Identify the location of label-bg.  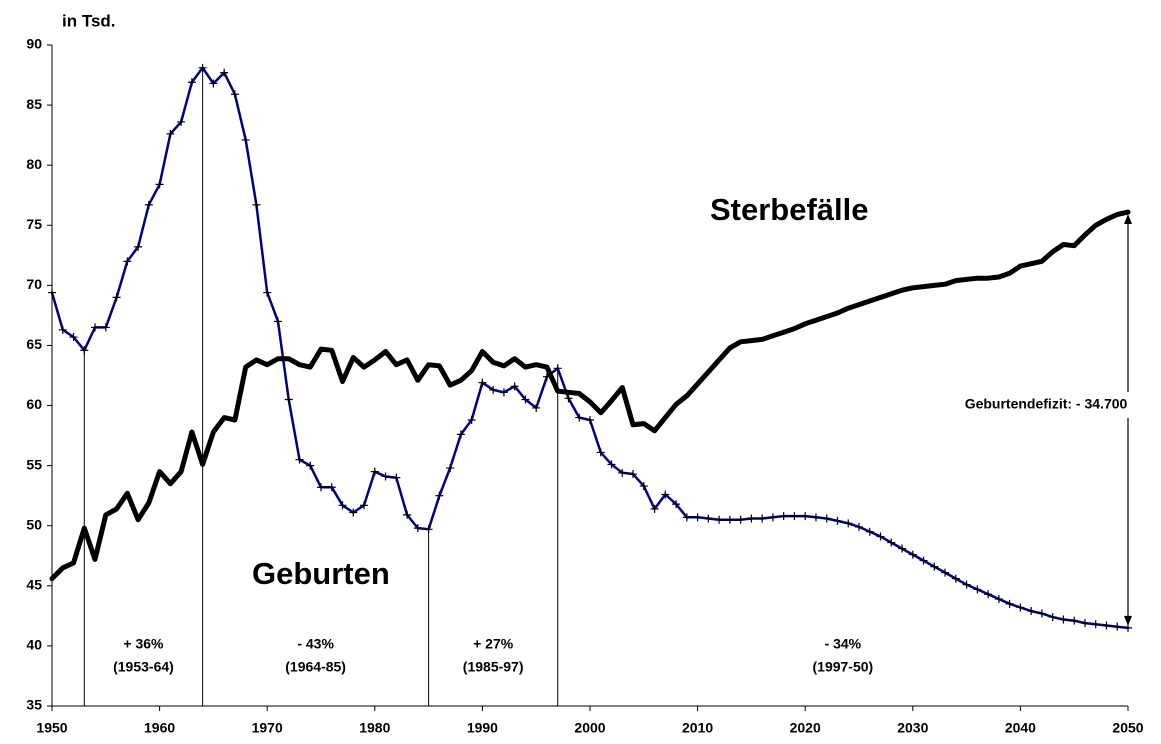
(1045, 405).